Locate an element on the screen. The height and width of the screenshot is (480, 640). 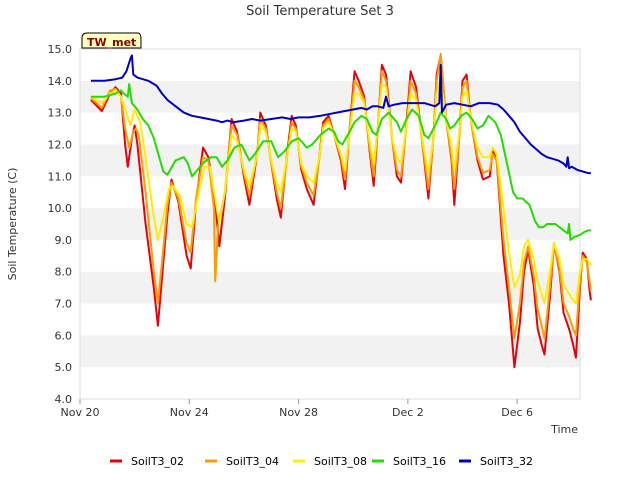
site-label-box: TW_met is located at coordinates (111, 40).